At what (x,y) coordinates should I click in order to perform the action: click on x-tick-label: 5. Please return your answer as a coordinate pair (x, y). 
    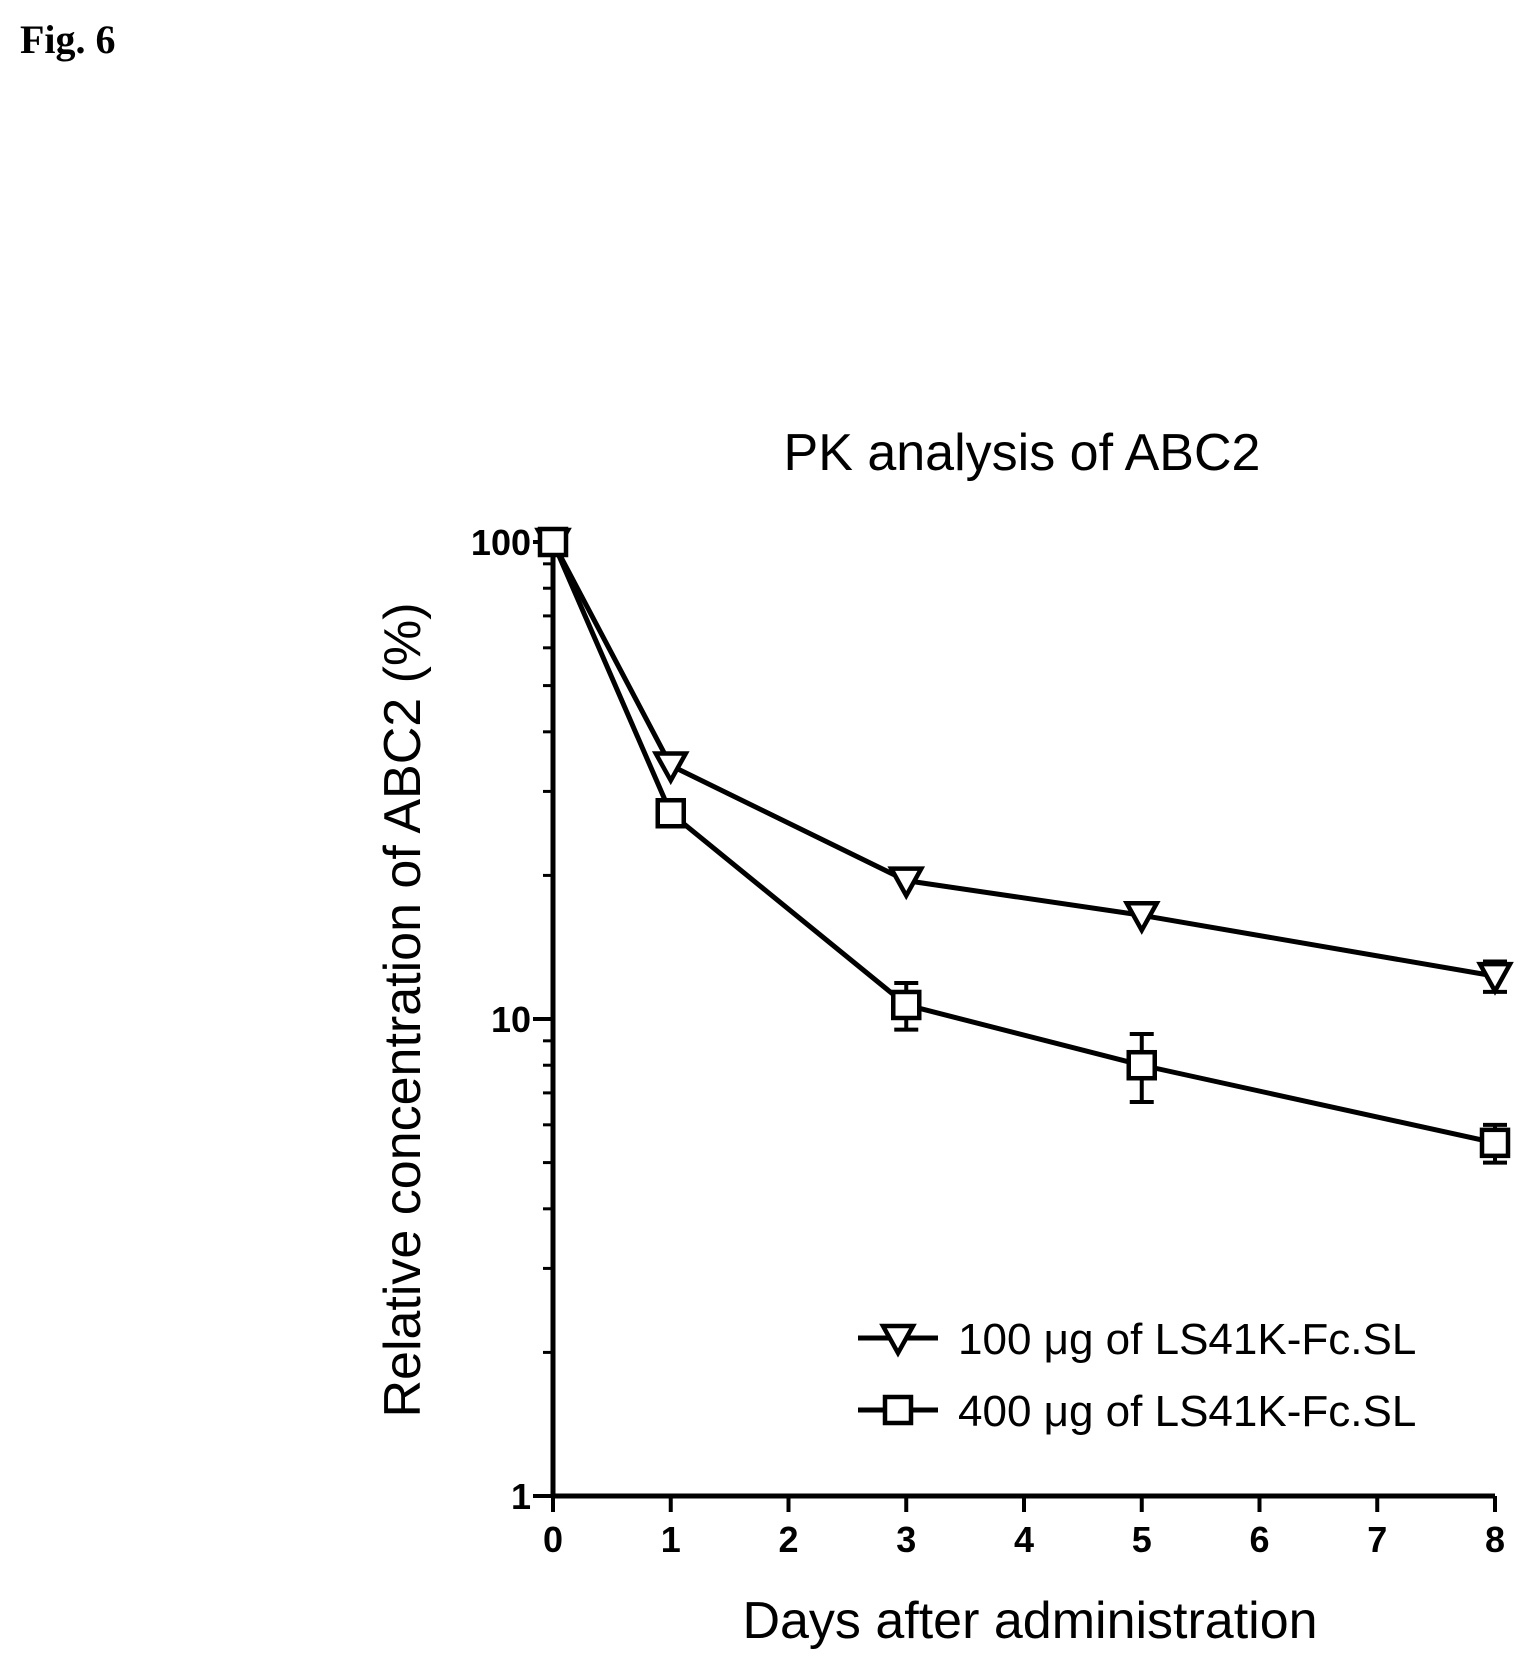
    Looking at the image, I should click on (1142, 1539).